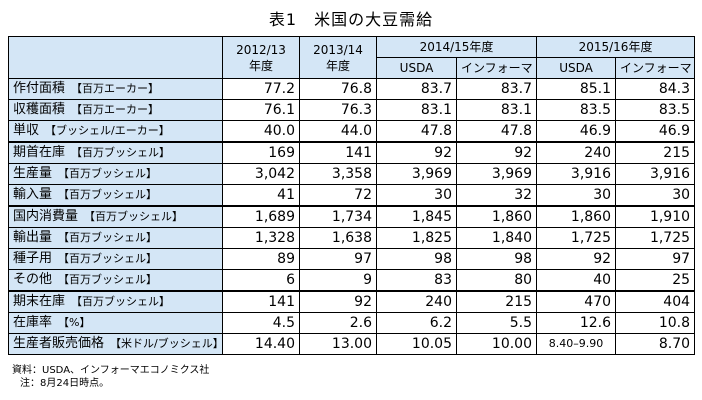 Image resolution: width=702 pixels, height=400 pixels. I want to click on table-cell: 40, so click(576, 280).